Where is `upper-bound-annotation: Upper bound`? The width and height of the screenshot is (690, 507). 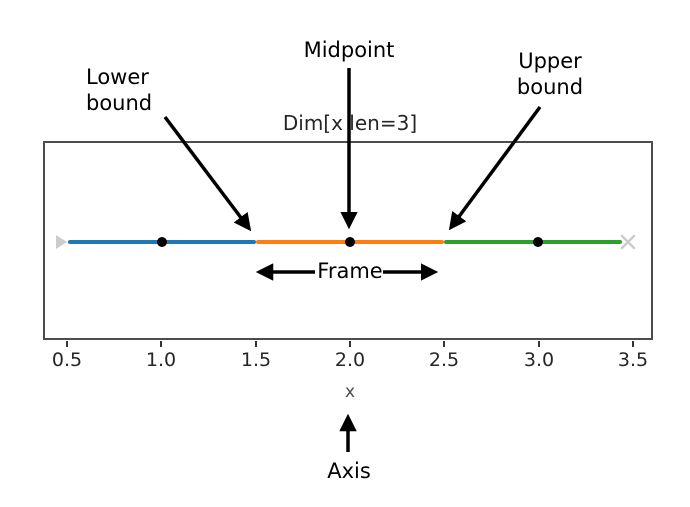 upper-bound-annotation: Upper bound is located at coordinates (550, 74).